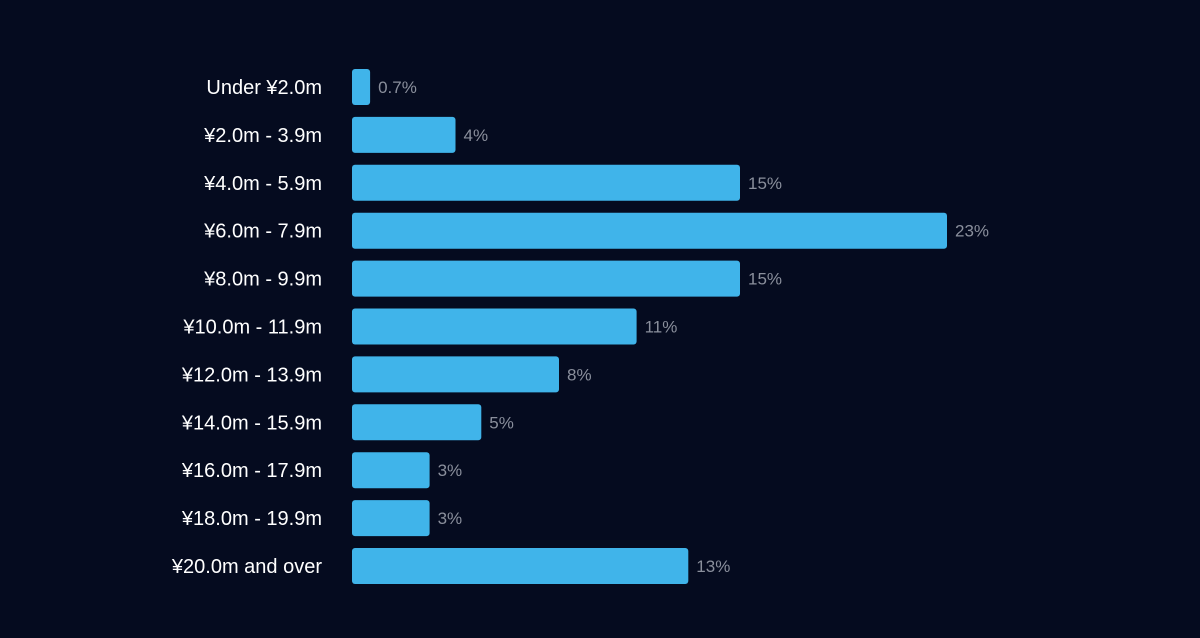  What do you see at coordinates (251, 471) in the screenshot?
I see `category-label-8: ¥16.0m - 17.9m` at bounding box center [251, 471].